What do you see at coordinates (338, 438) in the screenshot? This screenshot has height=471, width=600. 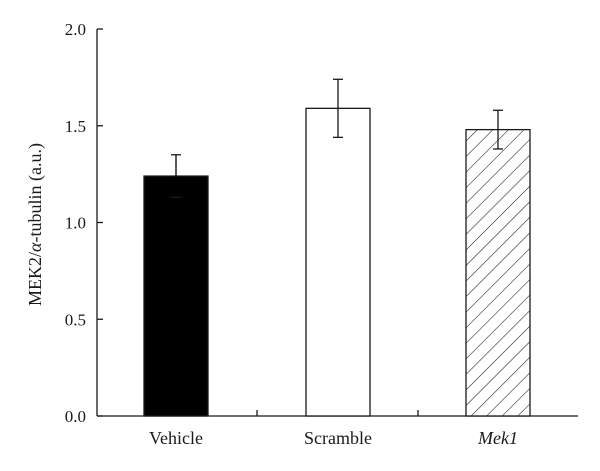 I see `x-category-label: Scramble` at bounding box center [338, 438].